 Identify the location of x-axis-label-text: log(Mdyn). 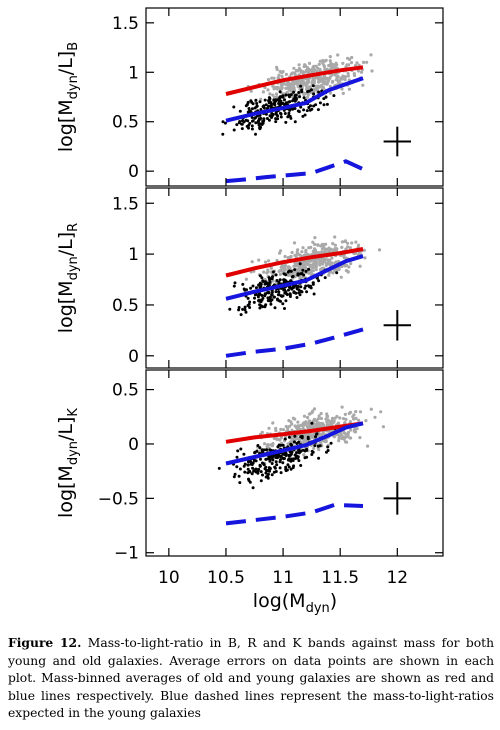
(295, 603).